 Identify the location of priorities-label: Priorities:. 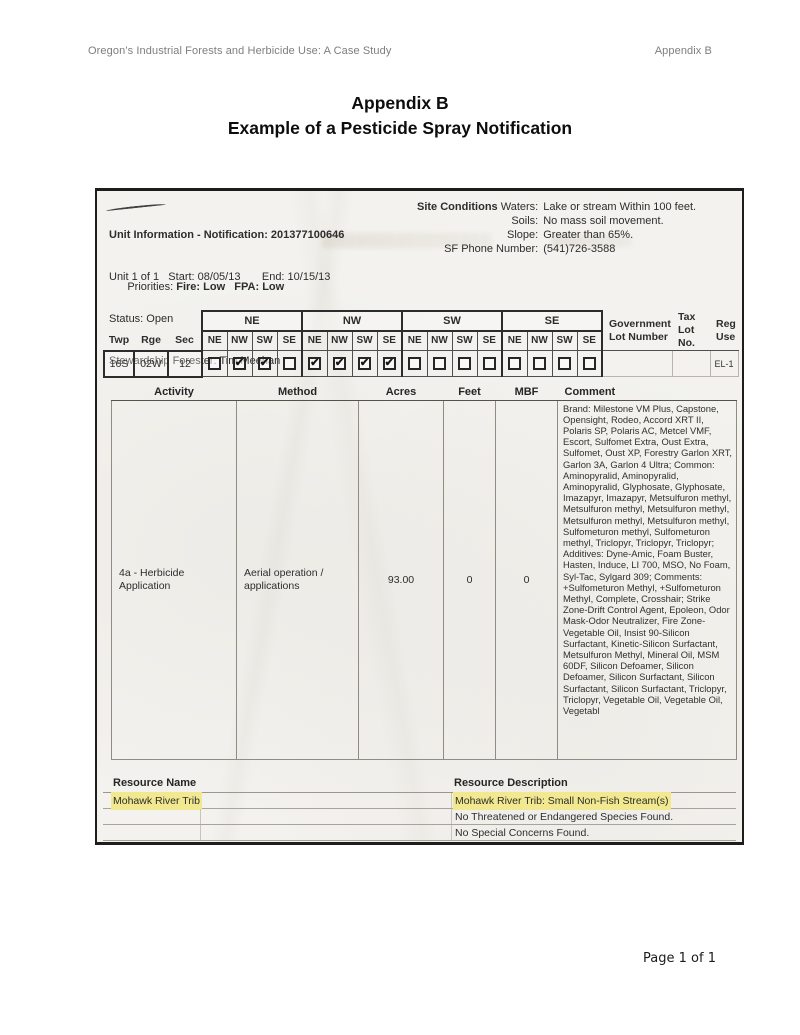
(152, 287).